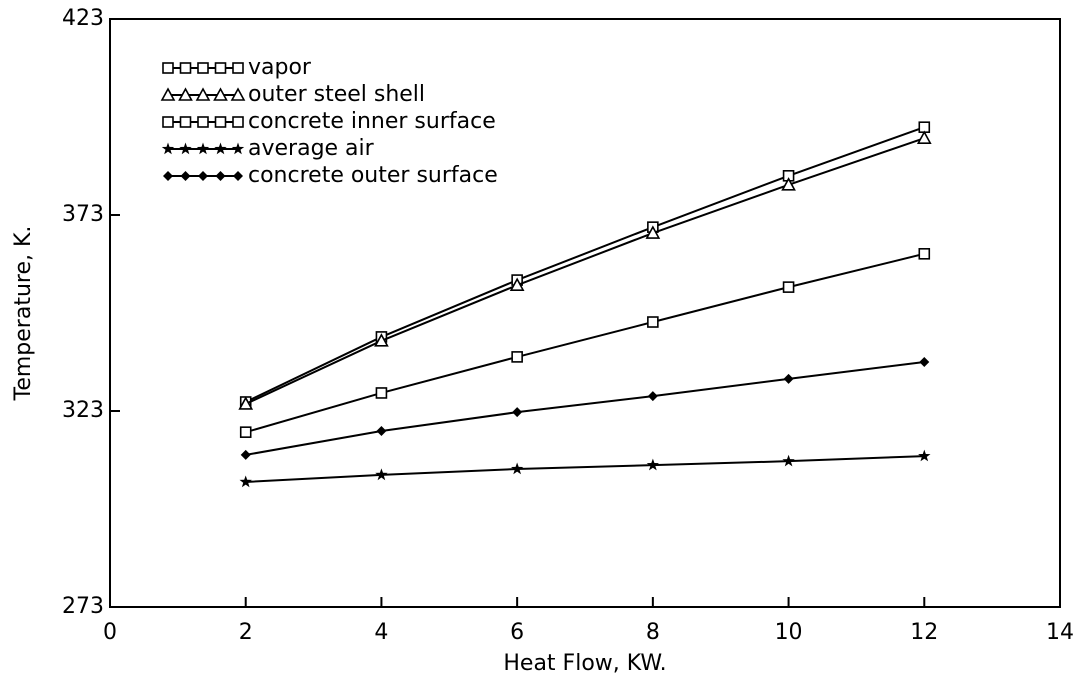  What do you see at coordinates (83, 18) in the screenshot?
I see `y-tick-label: 423` at bounding box center [83, 18].